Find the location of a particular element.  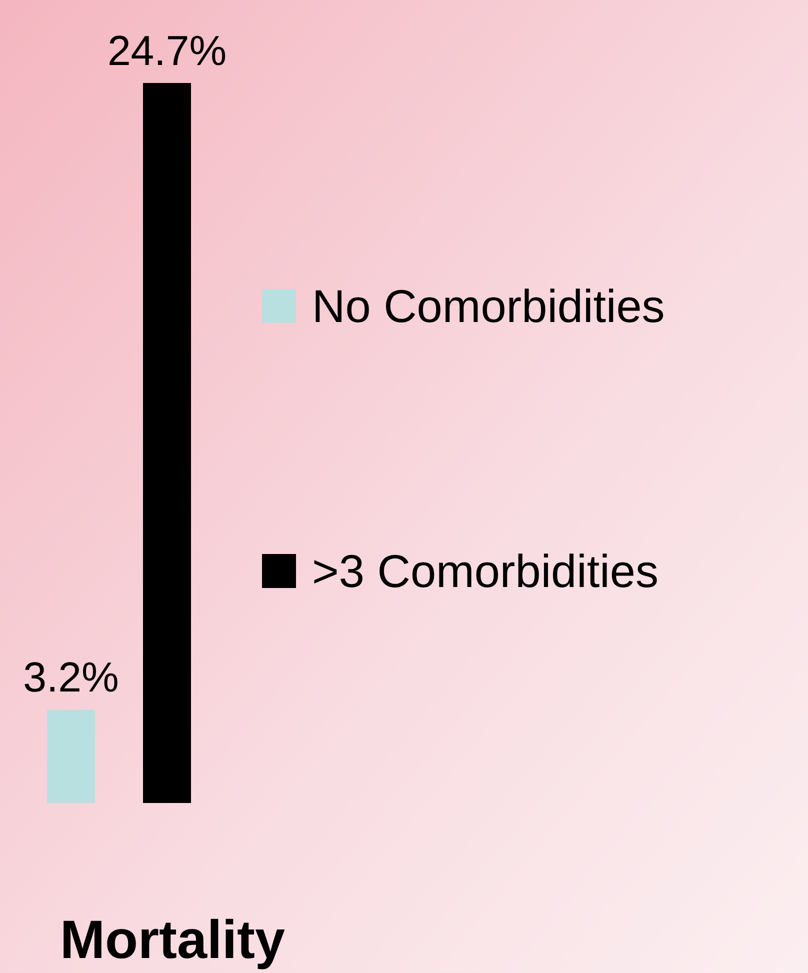

x-tick-label: Mortality is located at coordinates (173, 940).